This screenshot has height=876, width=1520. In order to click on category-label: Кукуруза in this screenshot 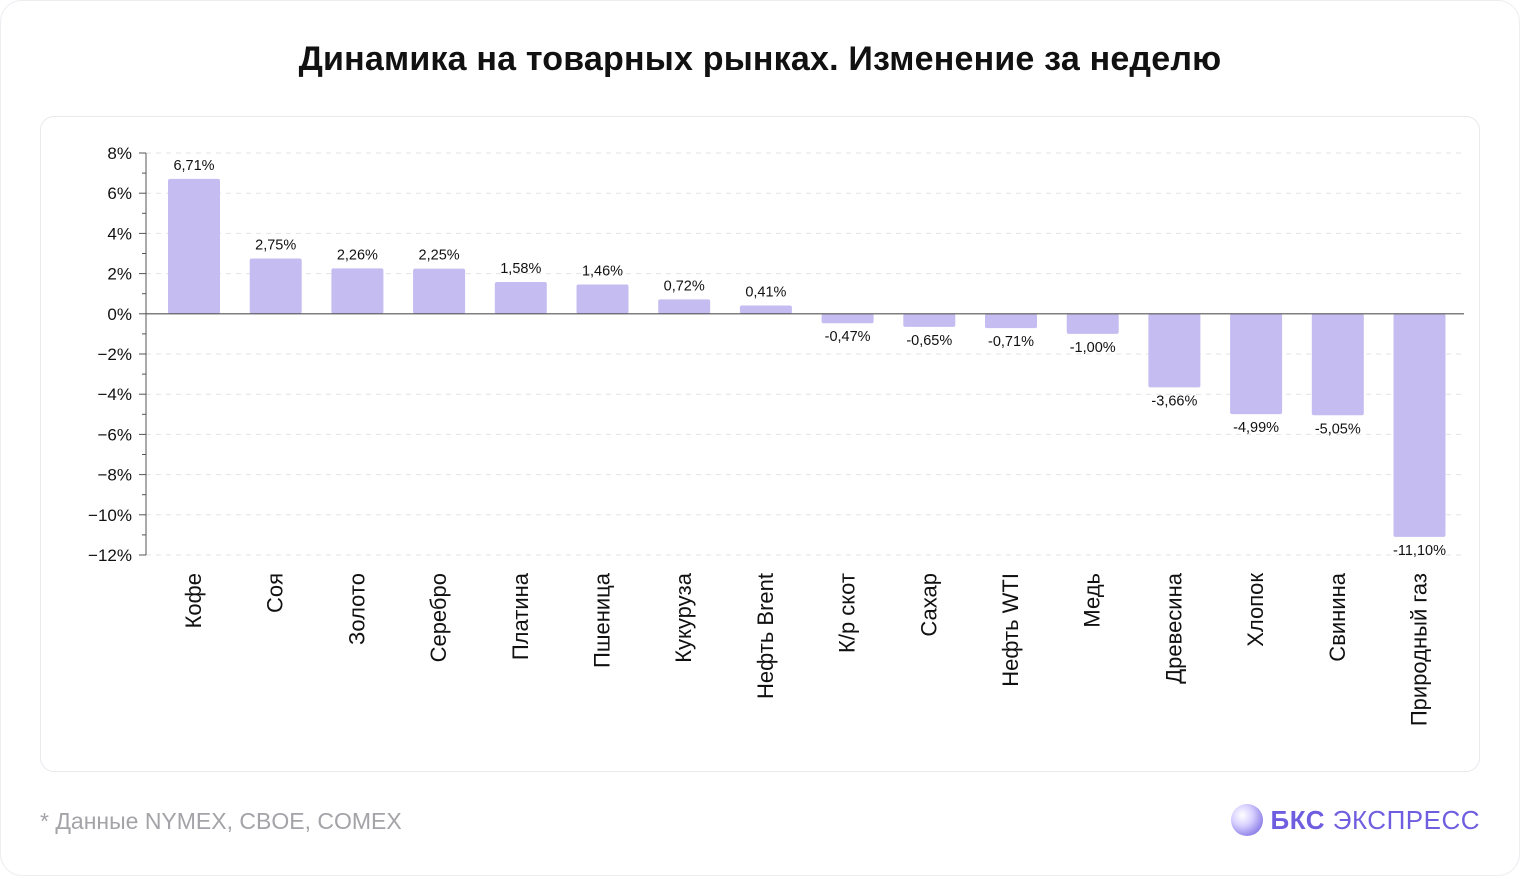, I will do `click(683, 617)`.